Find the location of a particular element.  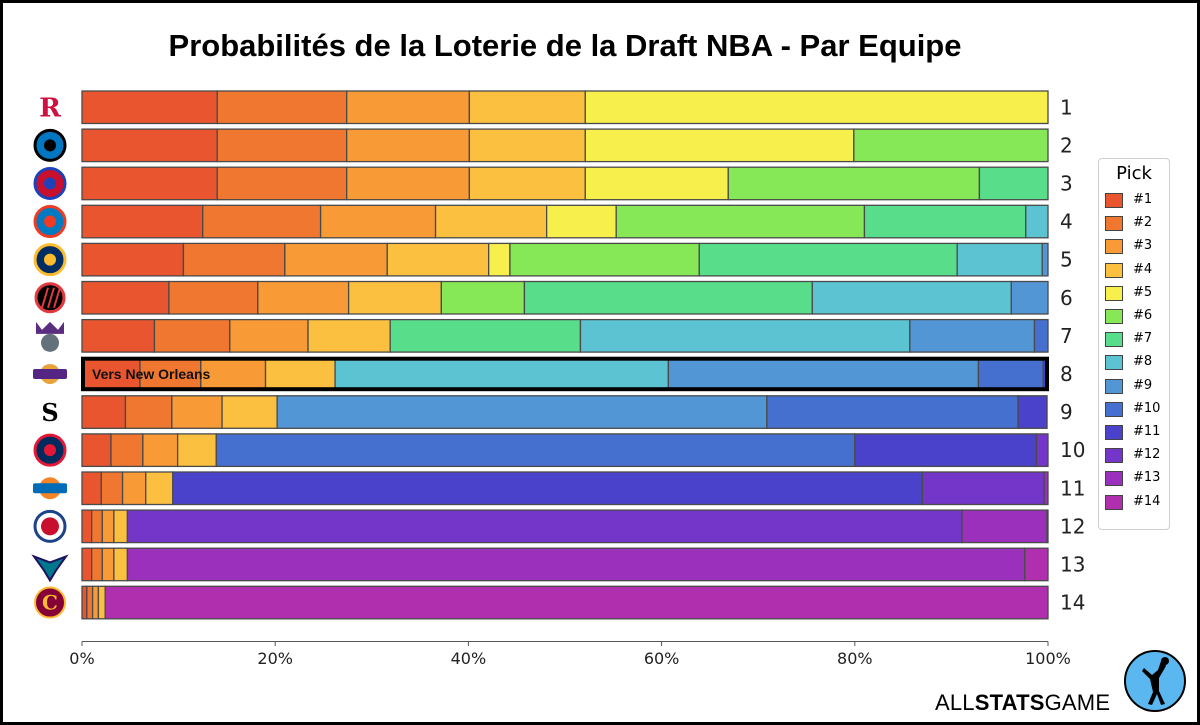

legend-label: #5 is located at coordinates (1143, 292).